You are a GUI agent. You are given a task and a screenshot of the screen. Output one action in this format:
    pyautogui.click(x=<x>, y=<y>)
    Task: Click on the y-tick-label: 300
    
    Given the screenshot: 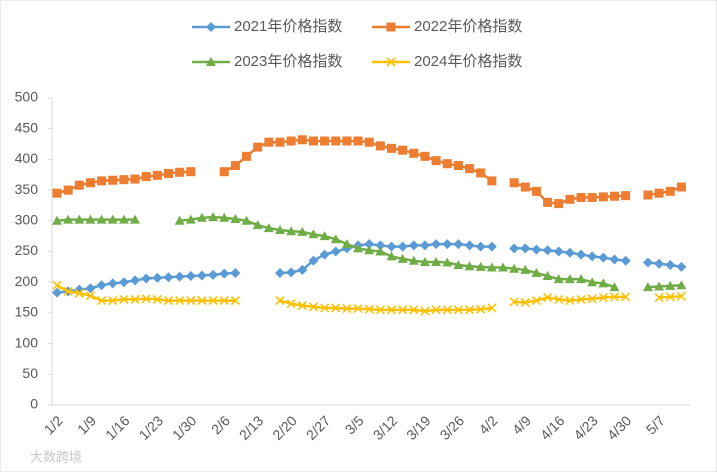 What is the action you would take?
    pyautogui.click(x=27, y=220)
    